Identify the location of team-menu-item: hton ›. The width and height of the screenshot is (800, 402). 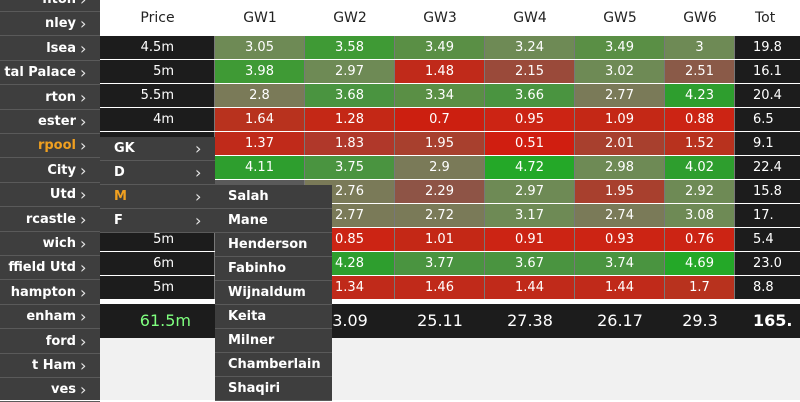
(50, 6).